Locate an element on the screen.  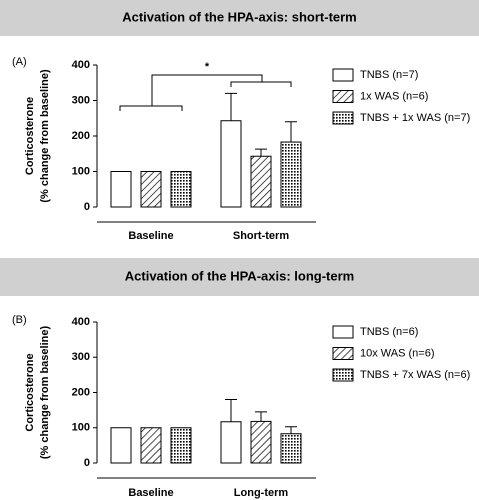
x-tick-label: Long-term is located at coordinates (261, 493).